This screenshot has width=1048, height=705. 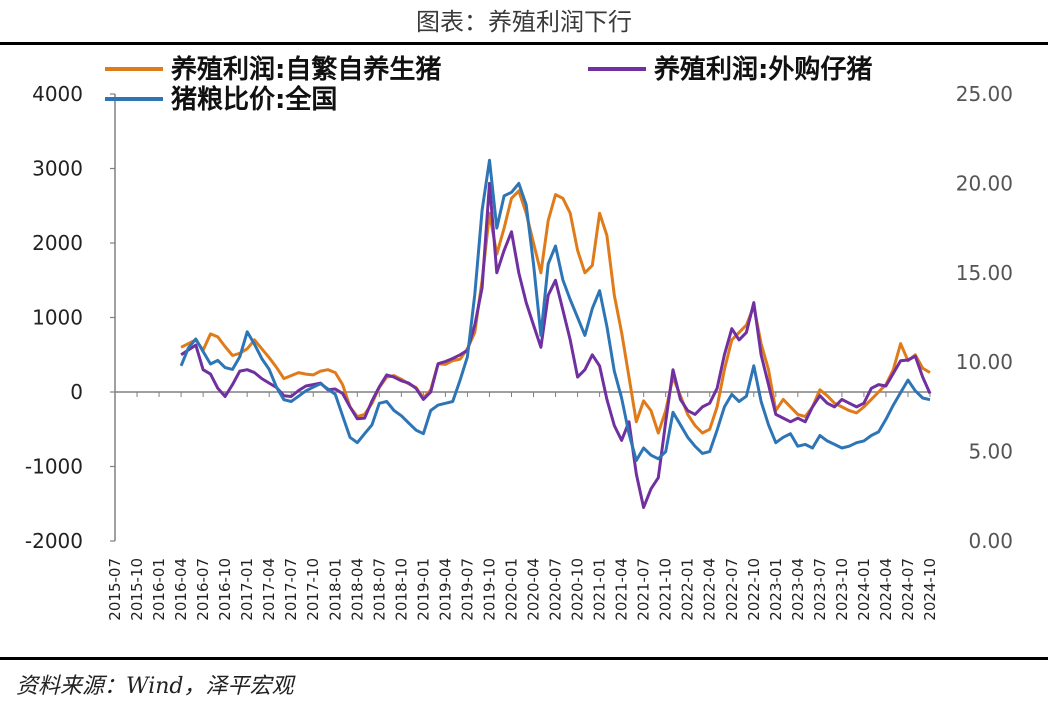 I want to click on x-tick-label: 2019-07, so click(x=467, y=589).